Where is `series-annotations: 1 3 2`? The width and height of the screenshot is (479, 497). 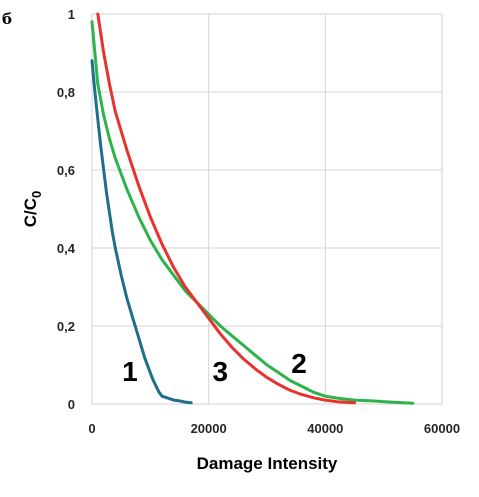 series-annotations: 1 3 2 is located at coordinates (214, 367).